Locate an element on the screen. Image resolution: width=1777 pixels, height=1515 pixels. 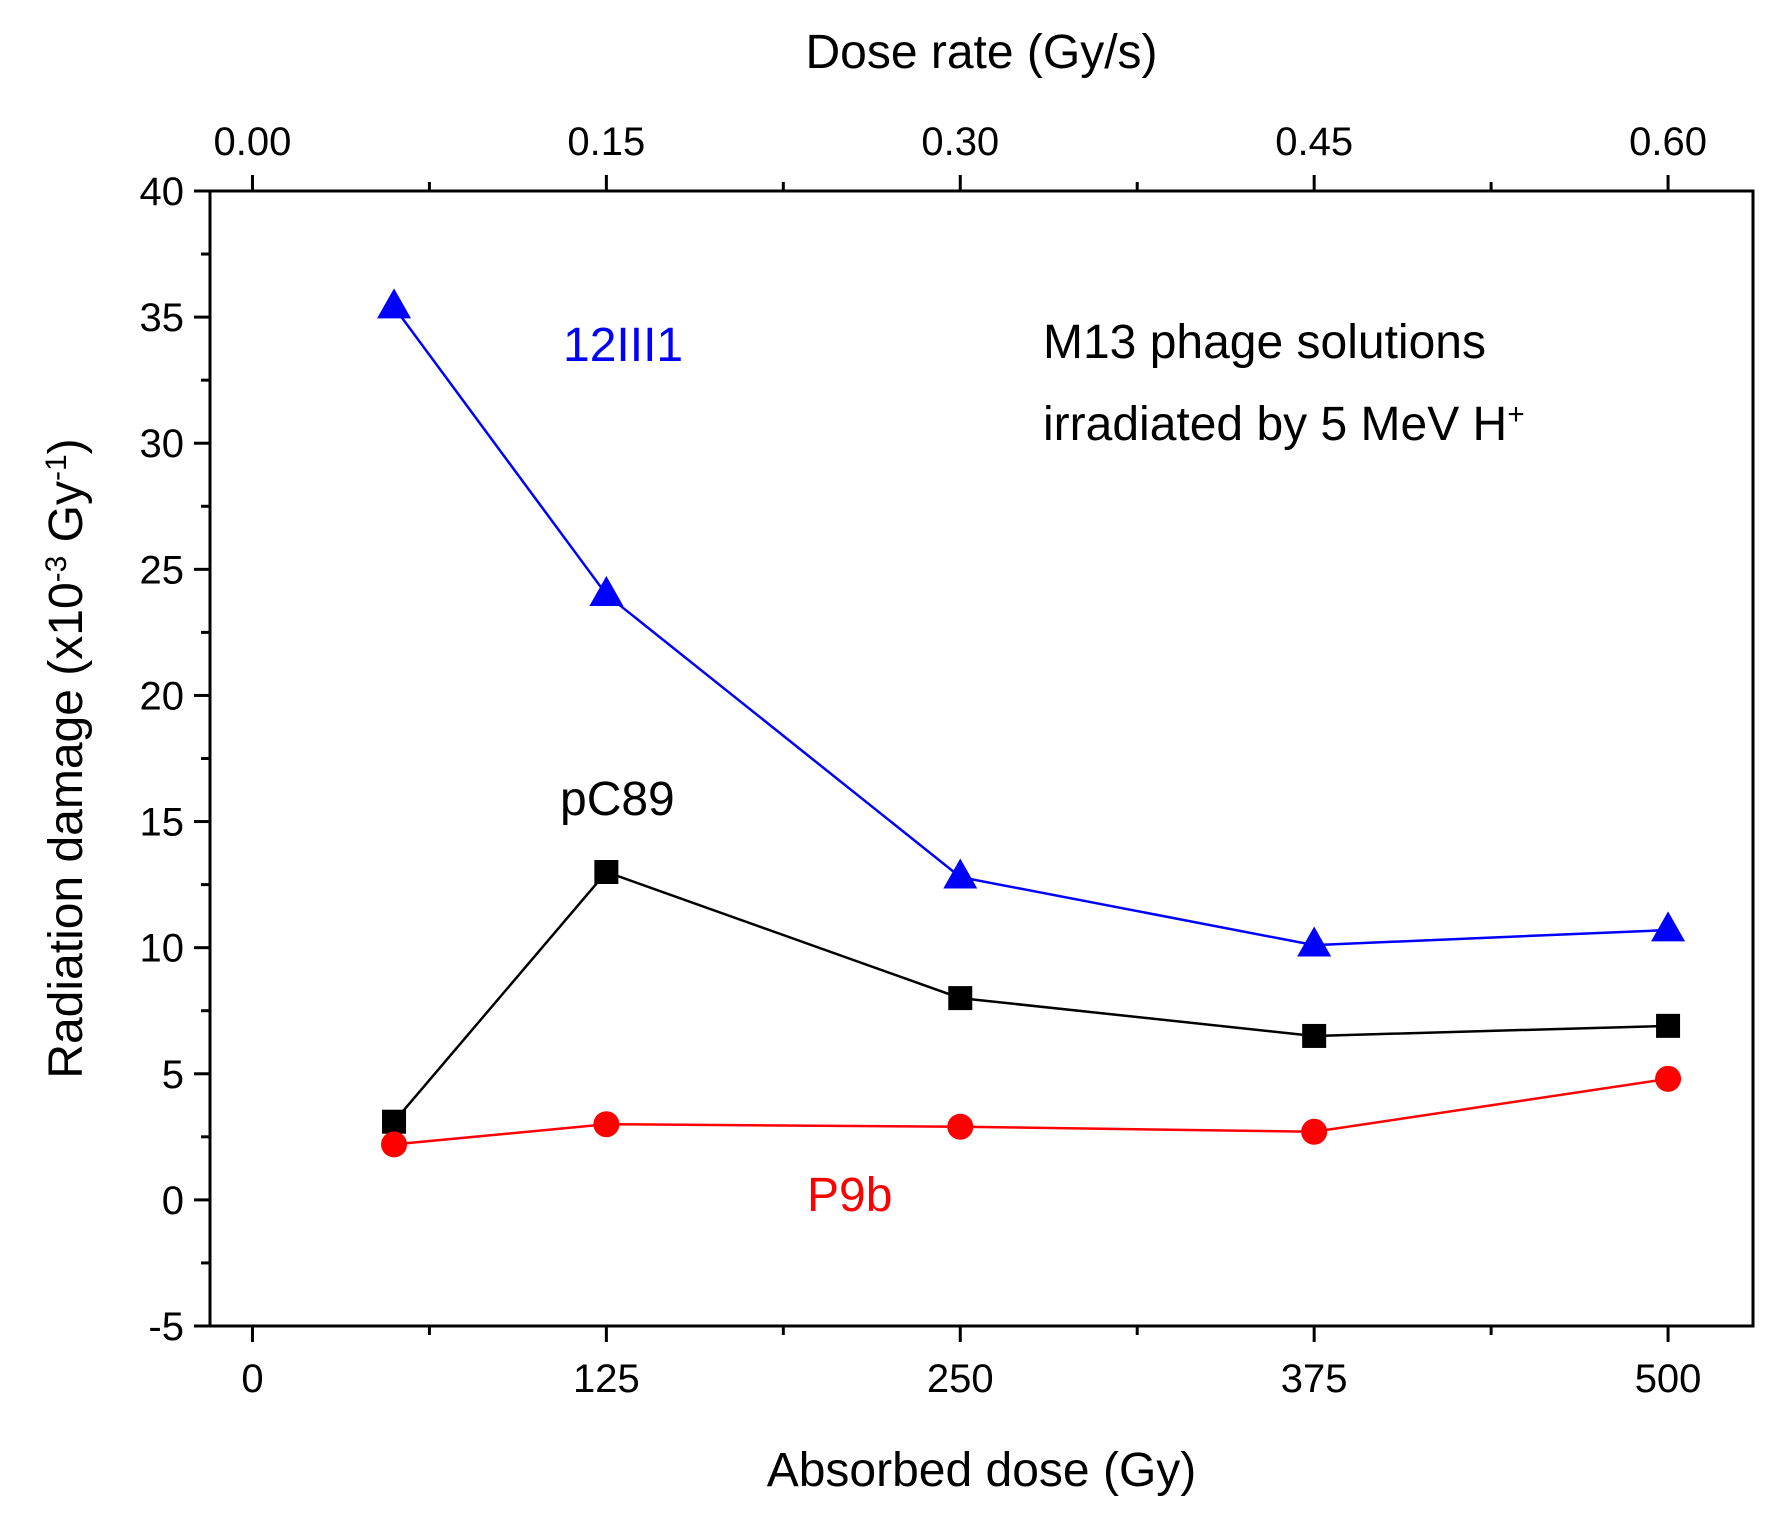
series-line-pc89 is located at coordinates (1031, 996).